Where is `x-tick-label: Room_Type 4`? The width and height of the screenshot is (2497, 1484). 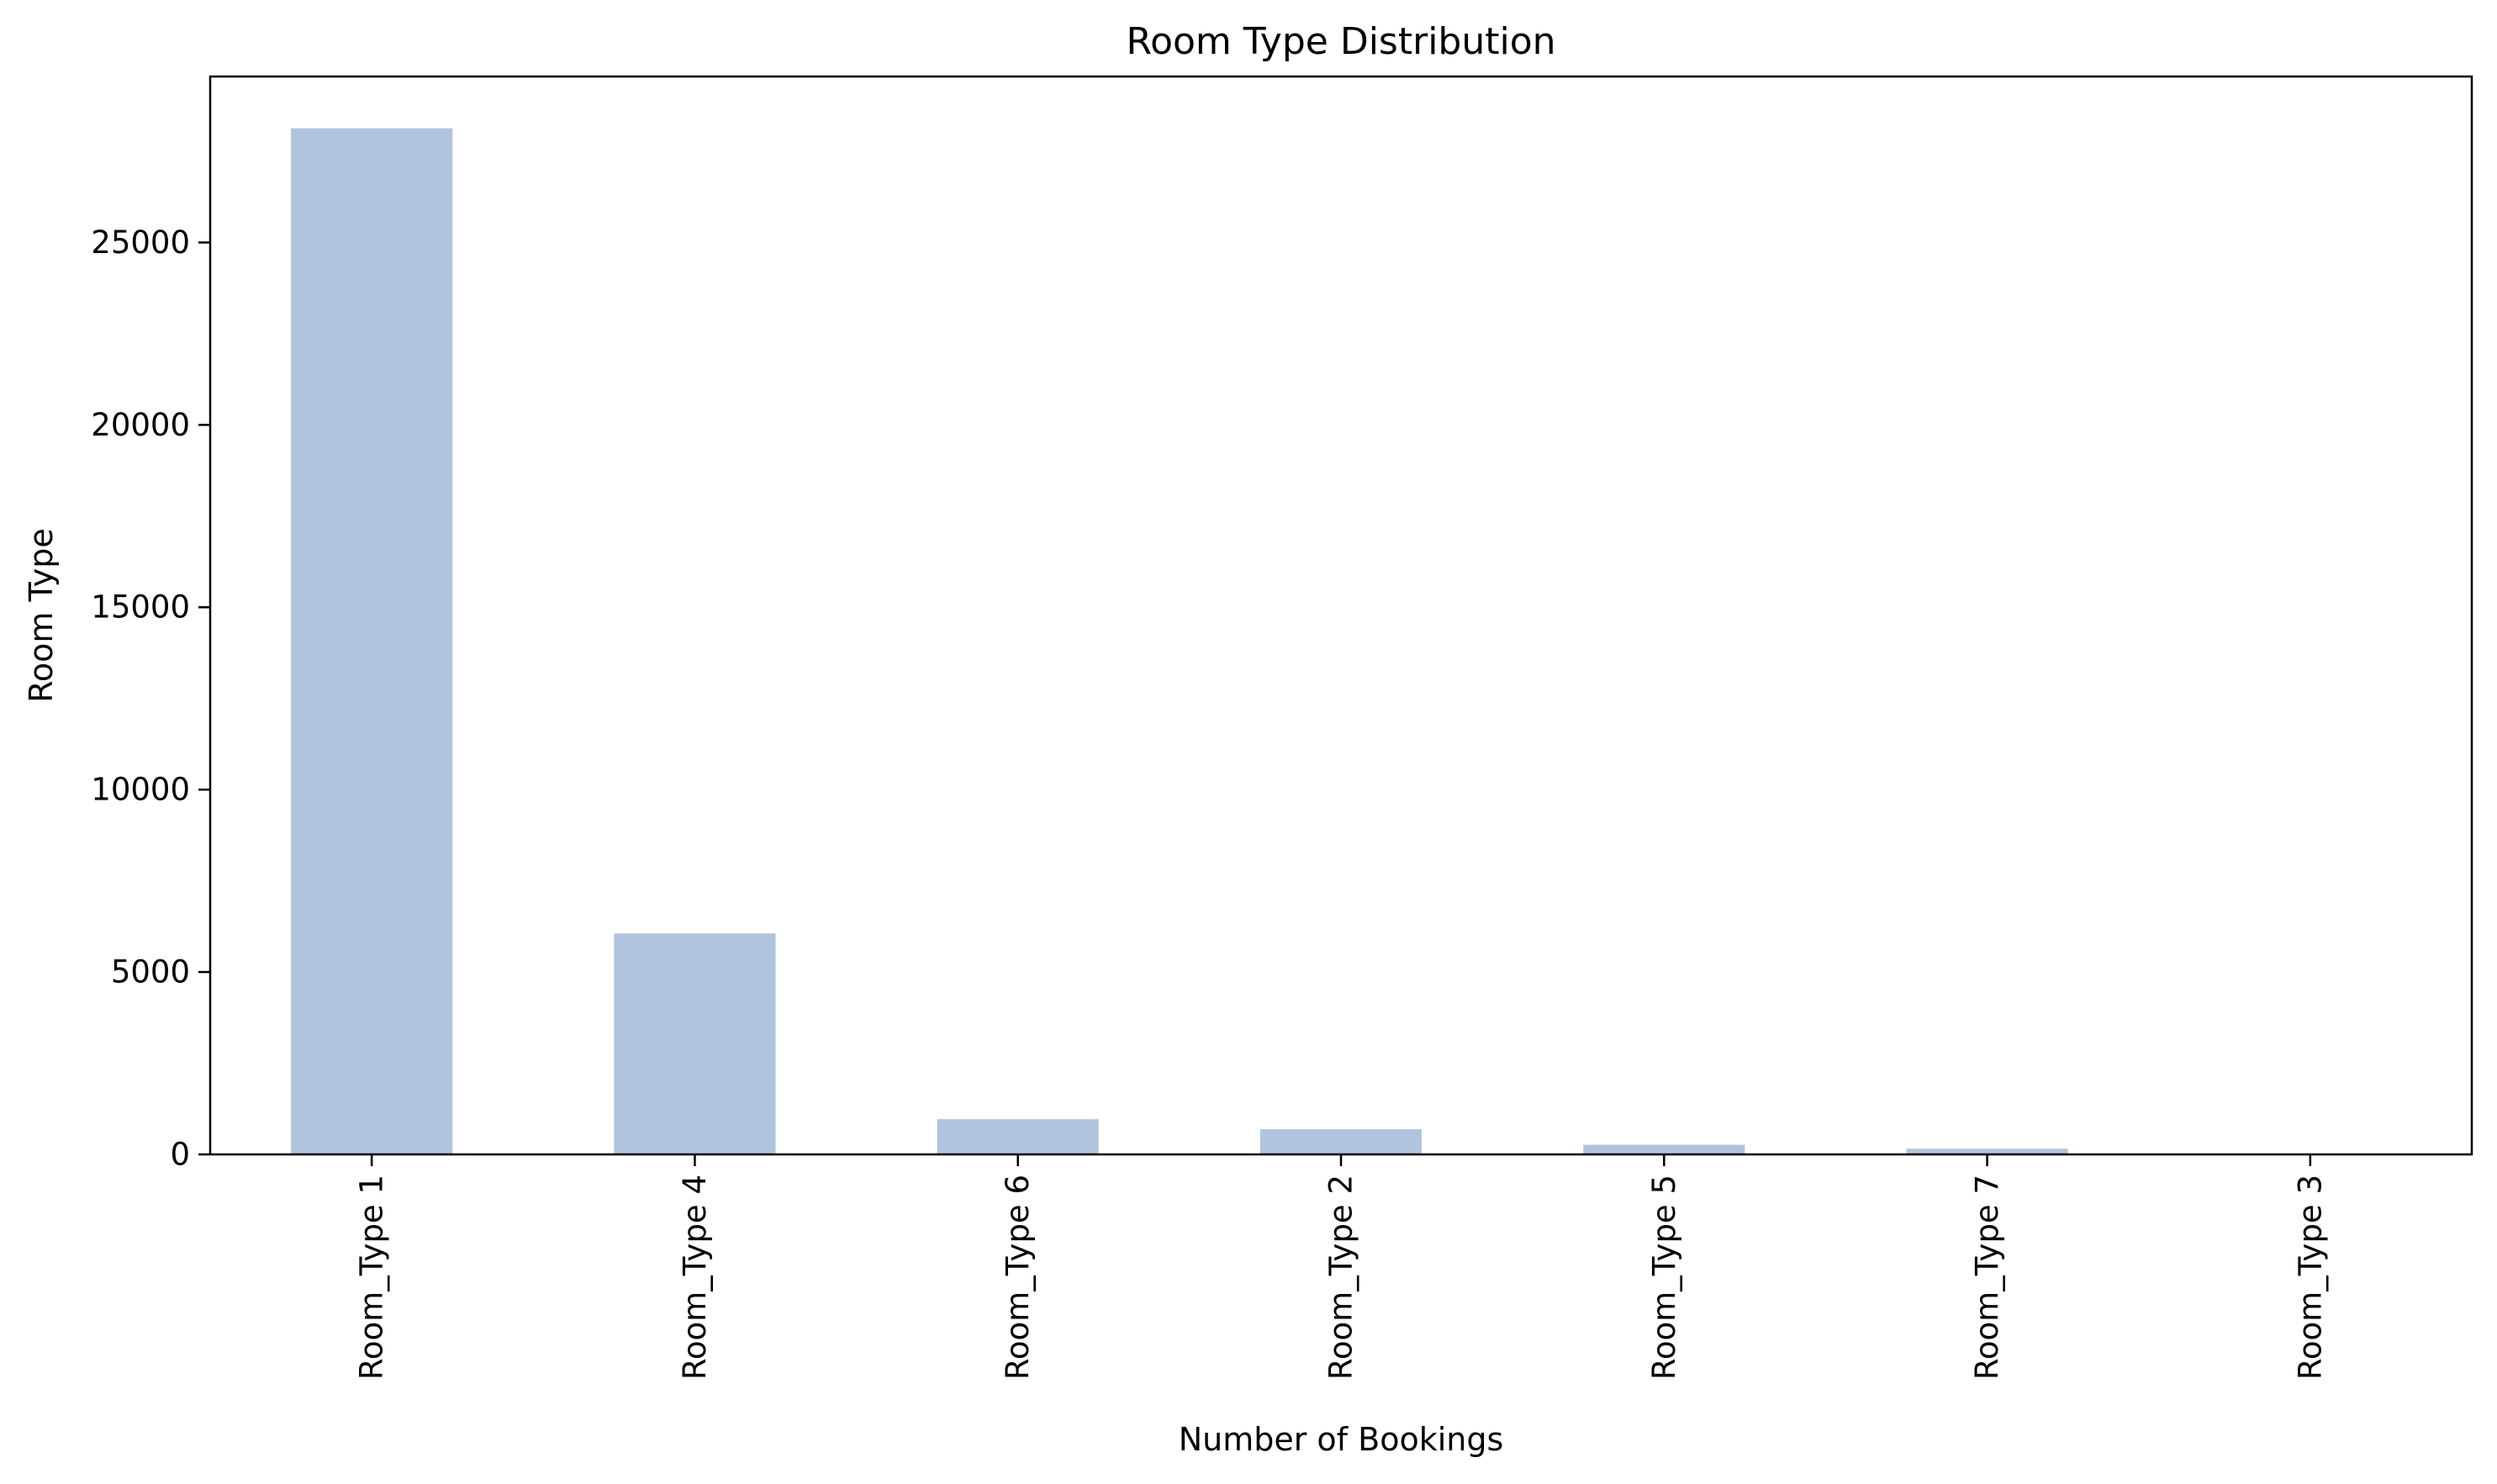
x-tick-label: Room_Type 4 is located at coordinates (695, 1277).